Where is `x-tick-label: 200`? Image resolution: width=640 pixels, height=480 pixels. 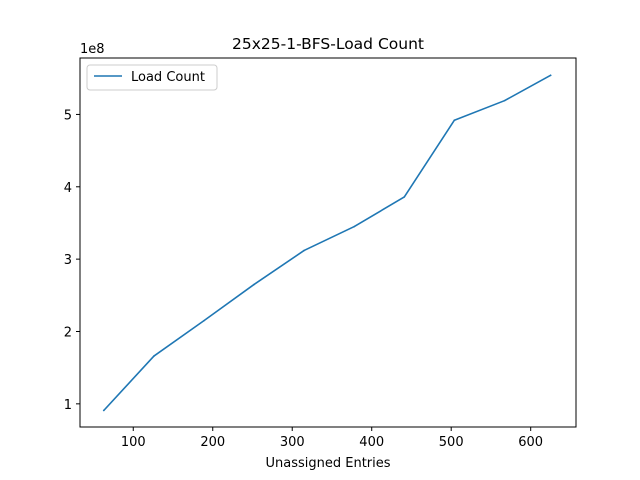
x-tick-label: 200 is located at coordinates (212, 442).